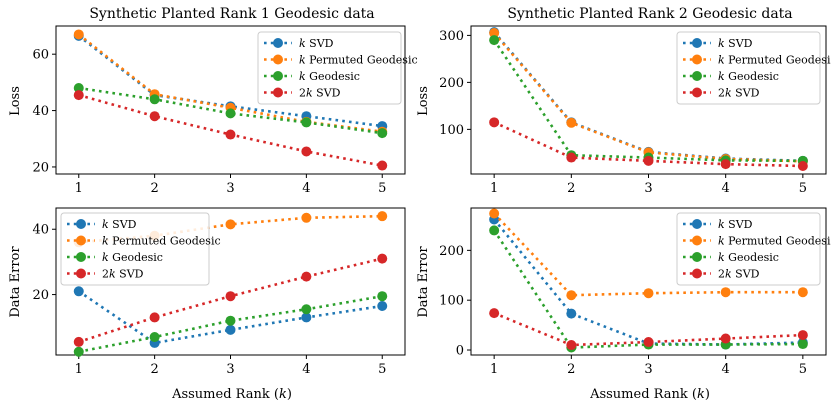  What do you see at coordinates (40, 230) in the screenshot?
I see `y-tick-label: 40` at bounding box center [40, 230].